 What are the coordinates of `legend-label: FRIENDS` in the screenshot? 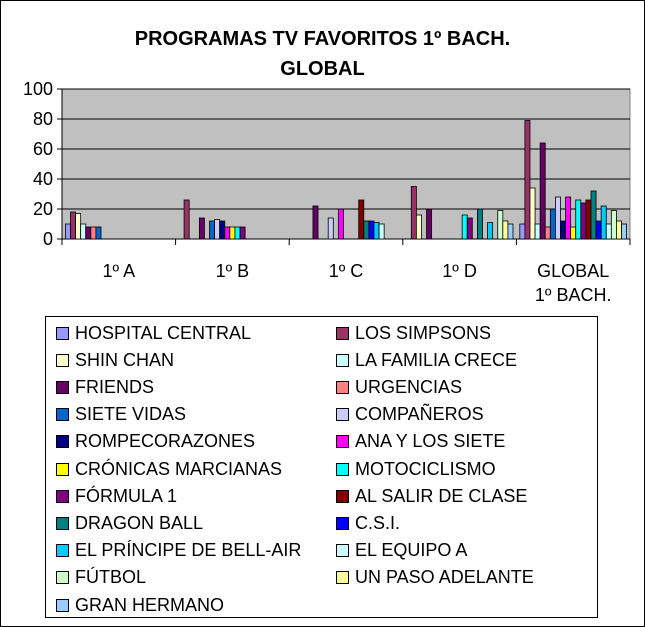 It's located at (115, 386).